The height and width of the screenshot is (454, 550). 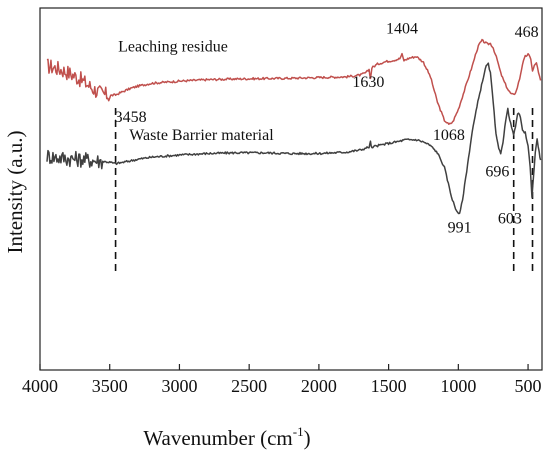 I want to click on x-tick-label: 2500, so click(x=249, y=386).